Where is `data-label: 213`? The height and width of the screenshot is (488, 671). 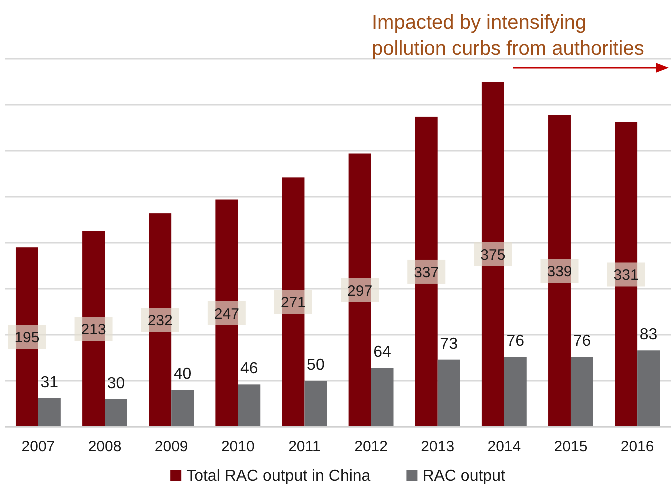 data-label: 213 is located at coordinates (93, 329).